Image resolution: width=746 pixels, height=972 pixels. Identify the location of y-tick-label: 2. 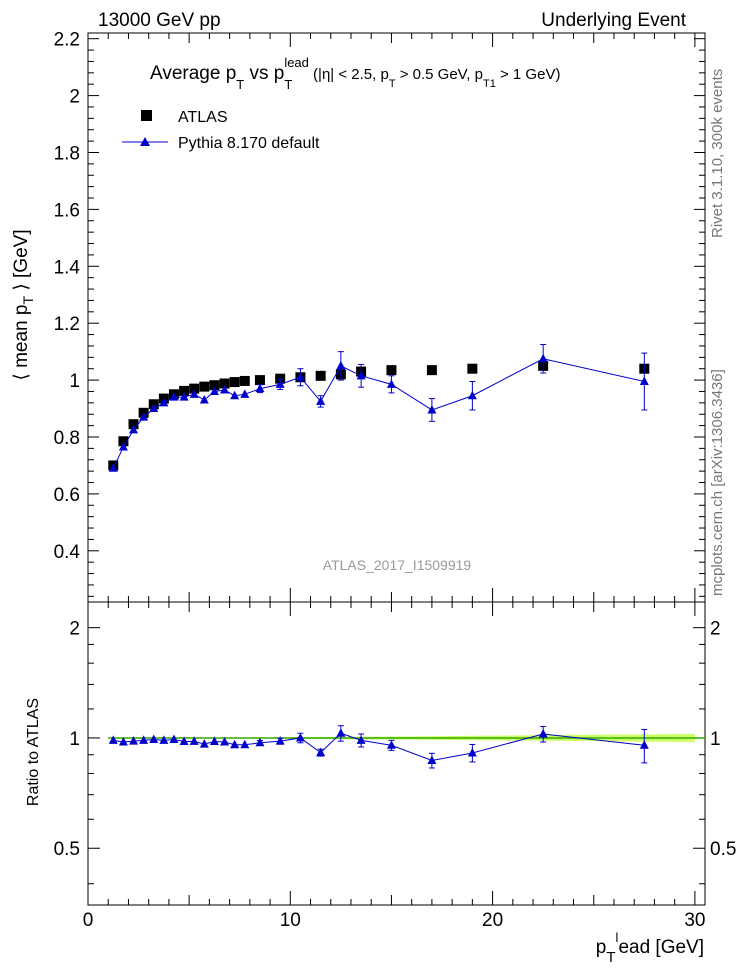
(74, 97).